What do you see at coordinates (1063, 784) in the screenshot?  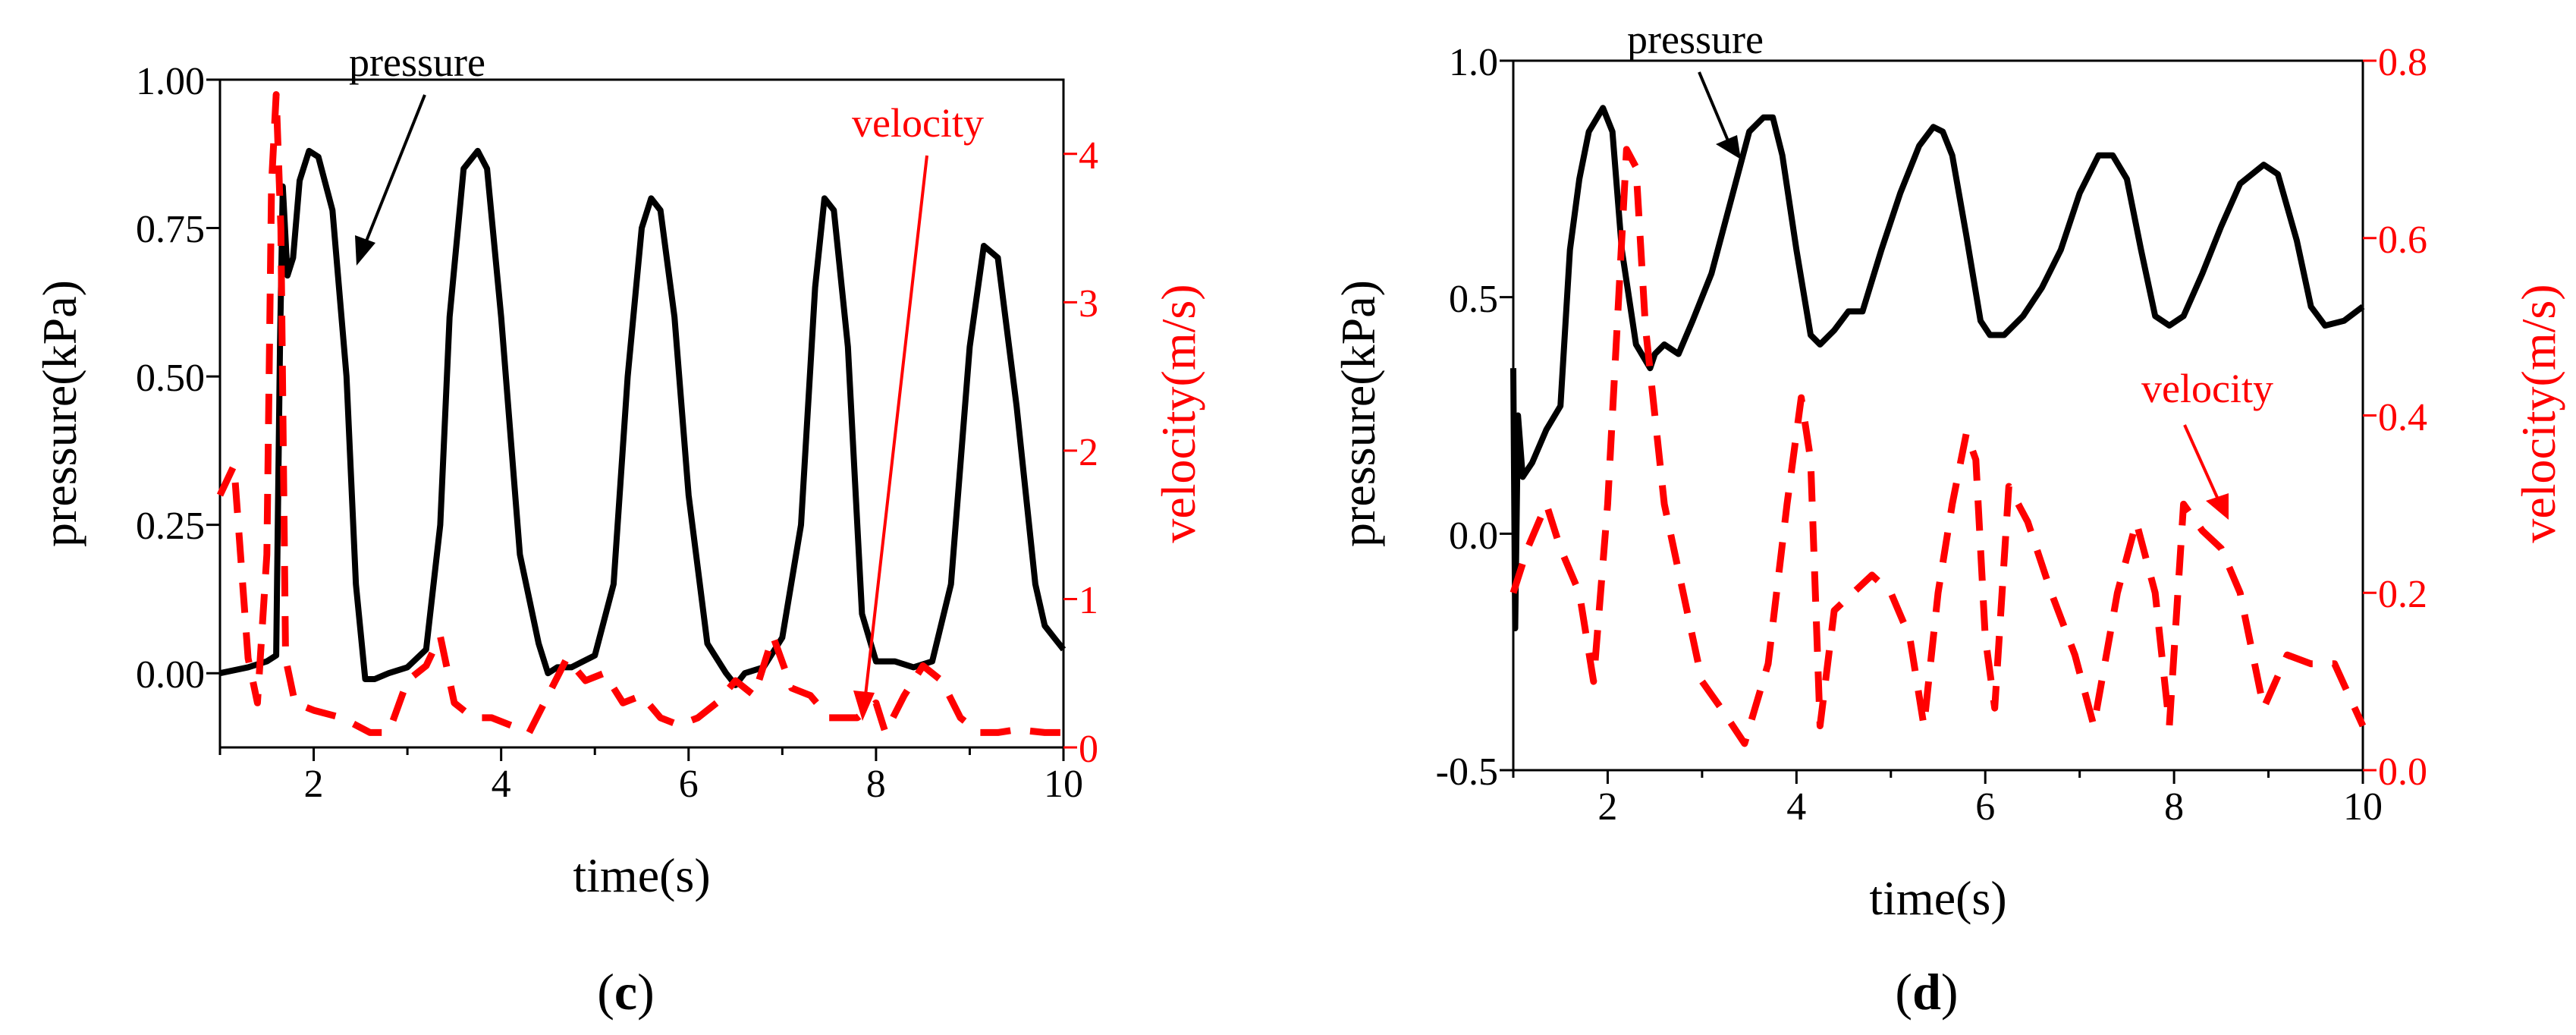 I see `chart-c-xtick-label-10: 10` at bounding box center [1063, 784].